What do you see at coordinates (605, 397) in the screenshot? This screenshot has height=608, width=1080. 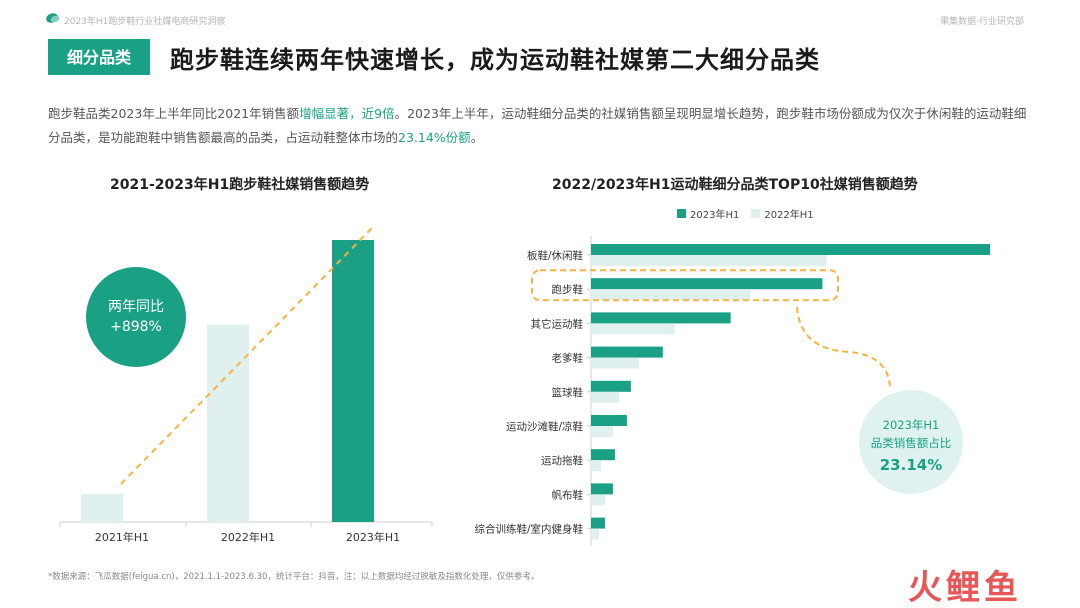 I see `bar-2022-篮球鞋` at bounding box center [605, 397].